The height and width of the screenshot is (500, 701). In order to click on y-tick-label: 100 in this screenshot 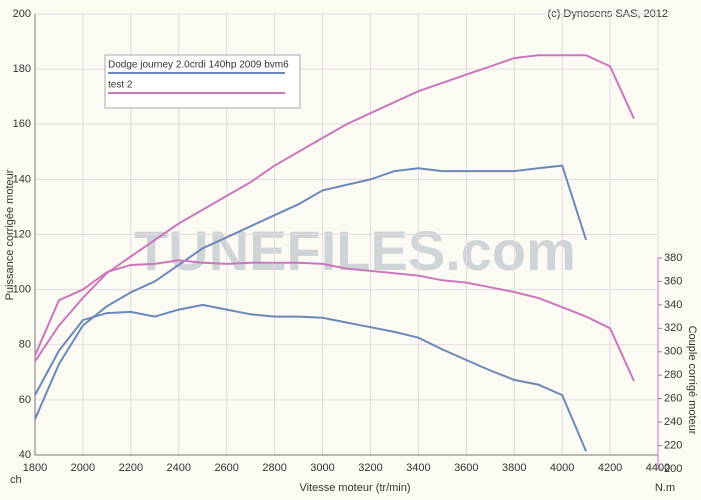, I will do `click(22, 290)`.